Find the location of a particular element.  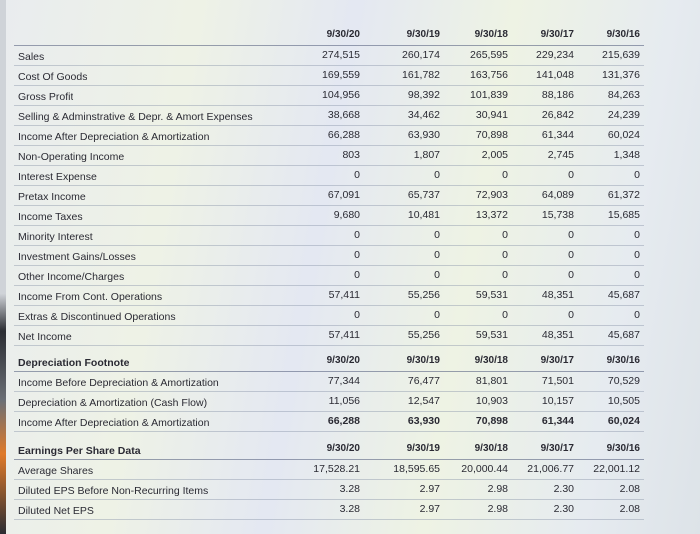

table-header-row: 9/30/20 9/30/19 9/30/18 9/30/17 9/30/16 is located at coordinates (329, 36).